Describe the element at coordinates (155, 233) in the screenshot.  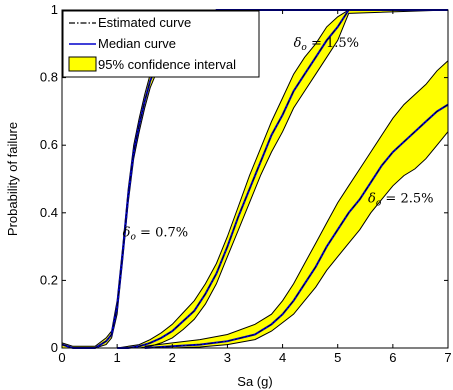
I see `annotation-drift-0: δo = 0.7%` at that location.